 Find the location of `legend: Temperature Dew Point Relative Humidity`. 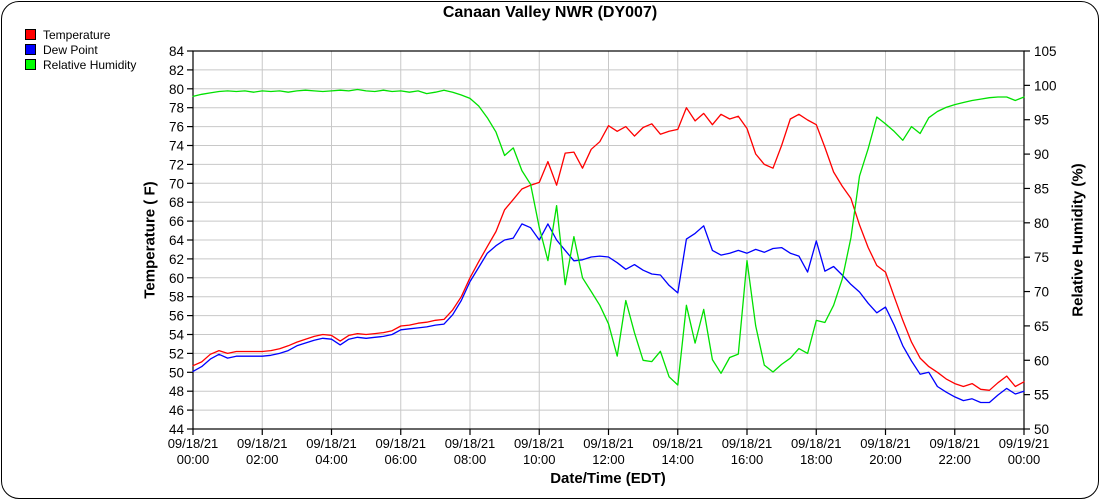

legend: Temperature Dew Point Relative Humidity is located at coordinates (80, 49).